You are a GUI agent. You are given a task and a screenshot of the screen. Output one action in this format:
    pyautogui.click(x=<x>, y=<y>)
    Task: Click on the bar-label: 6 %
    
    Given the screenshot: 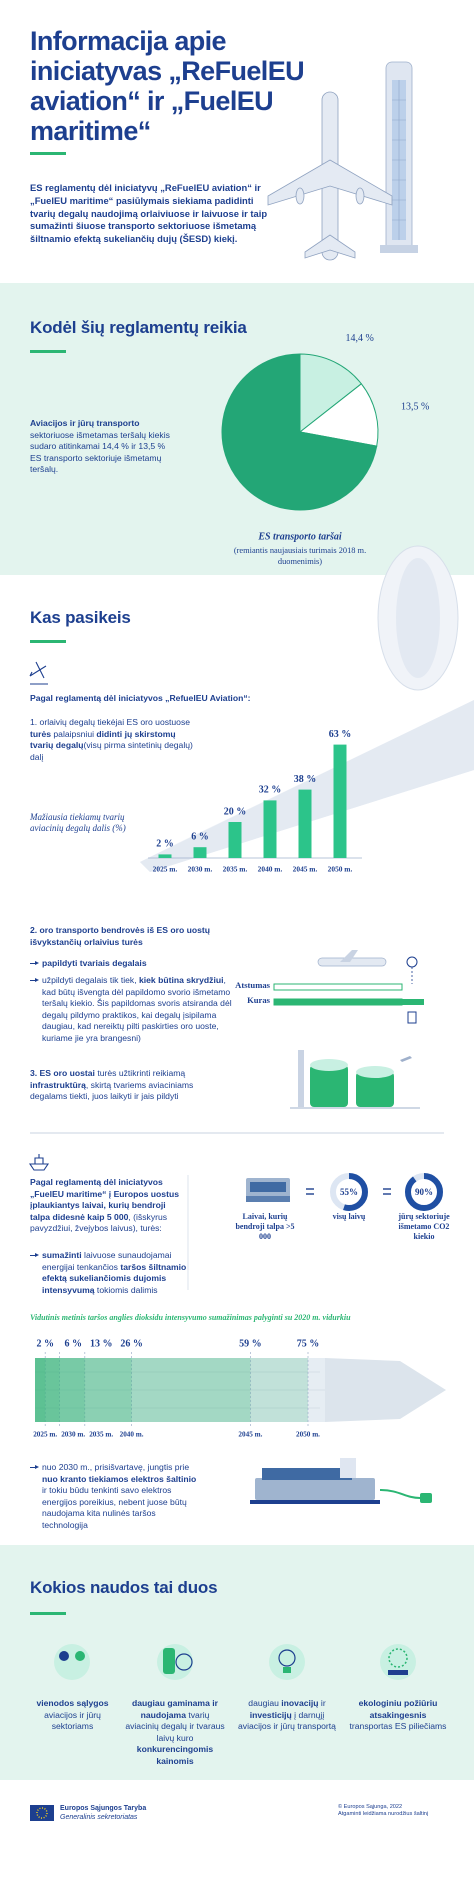 What is the action you would take?
    pyautogui.click(x=200, y=836)
    